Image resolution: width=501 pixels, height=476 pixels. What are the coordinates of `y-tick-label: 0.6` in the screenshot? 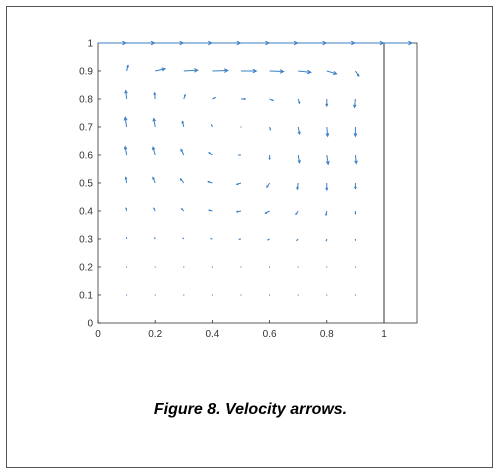 It's located at (86, 156).